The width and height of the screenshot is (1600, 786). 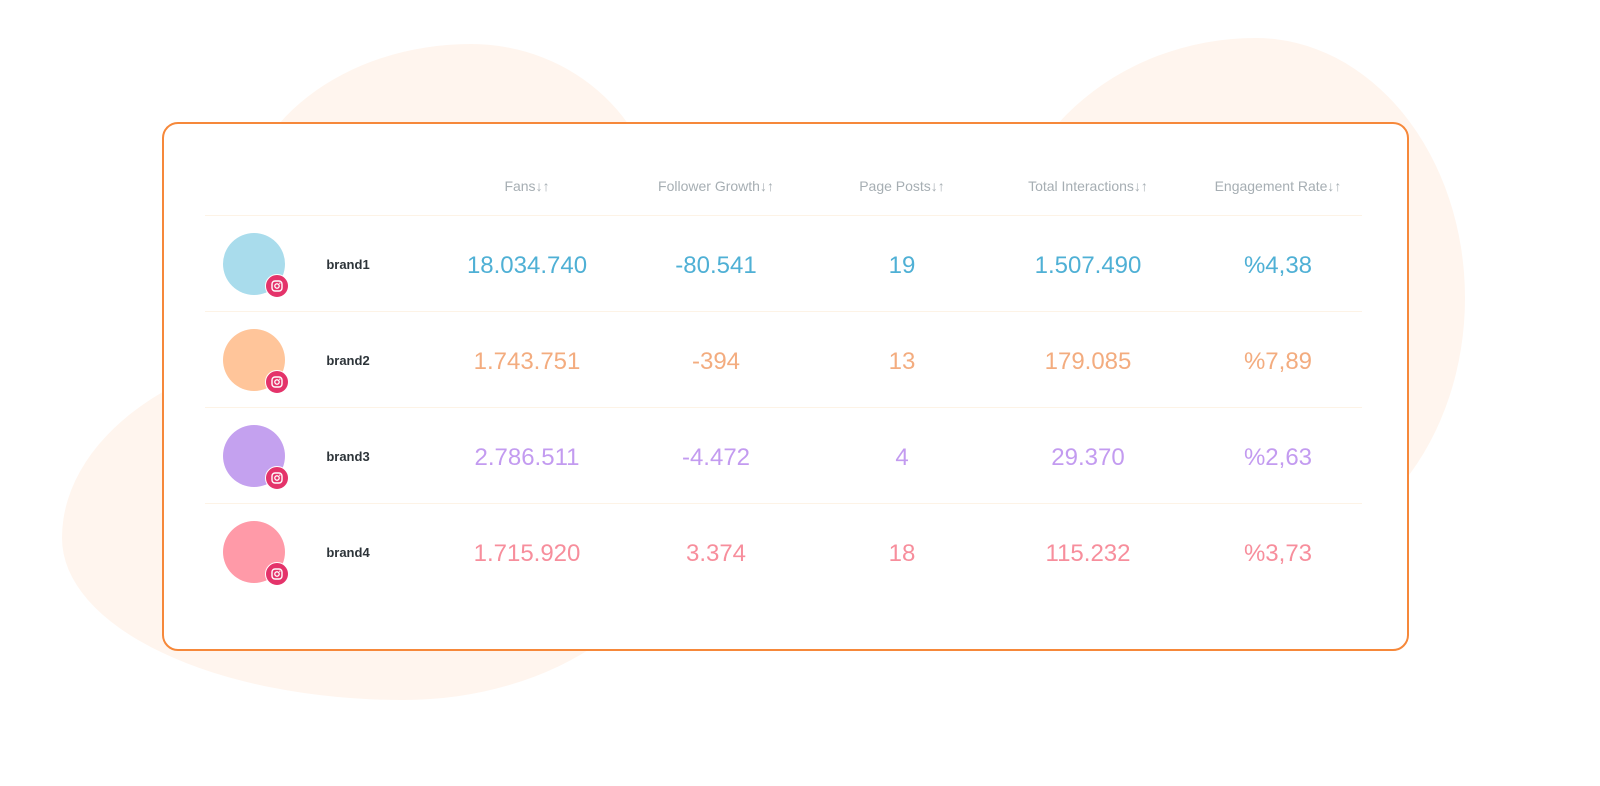 I want to click on table-row: brand2 1.743.751 -394 13 179.085 %7,89, so click(x=783, y=359).